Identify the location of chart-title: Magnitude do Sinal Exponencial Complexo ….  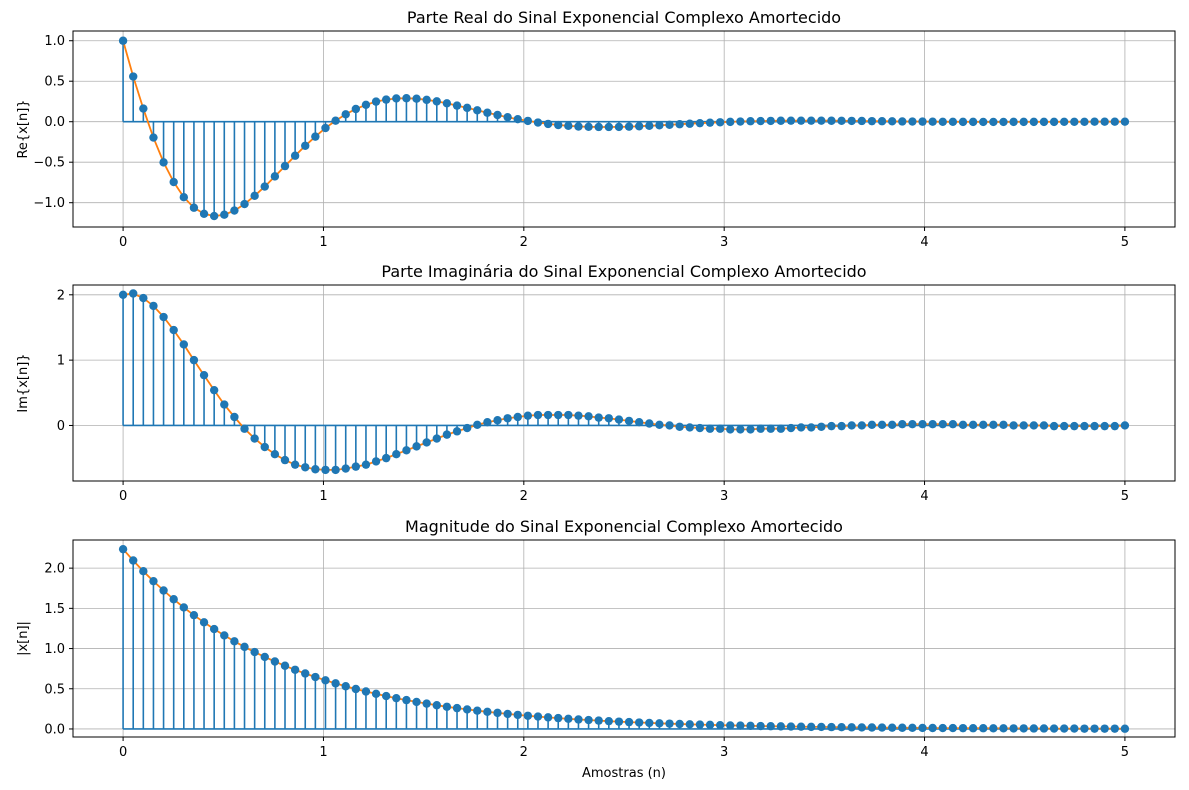
(624, 526).